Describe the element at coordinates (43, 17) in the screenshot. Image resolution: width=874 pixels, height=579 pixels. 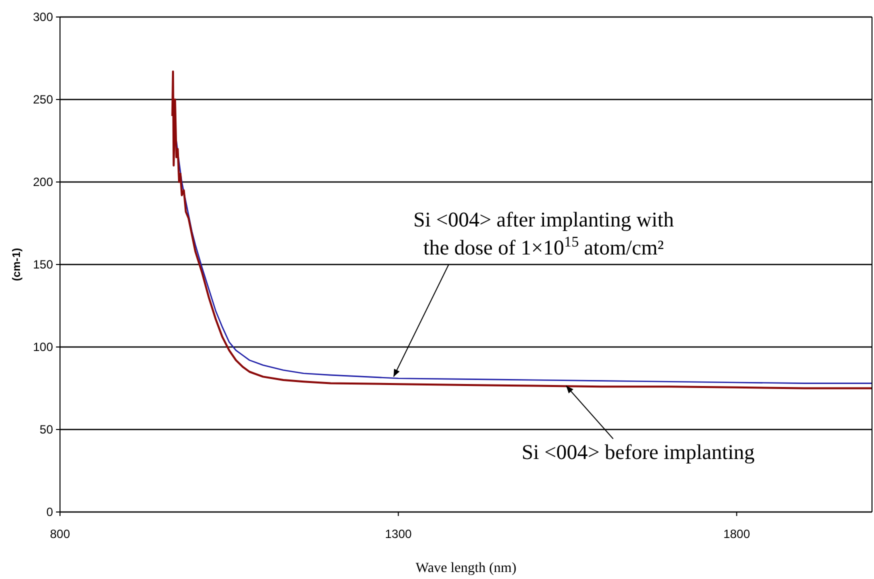
I see `y-tick-label: 300` at that location.